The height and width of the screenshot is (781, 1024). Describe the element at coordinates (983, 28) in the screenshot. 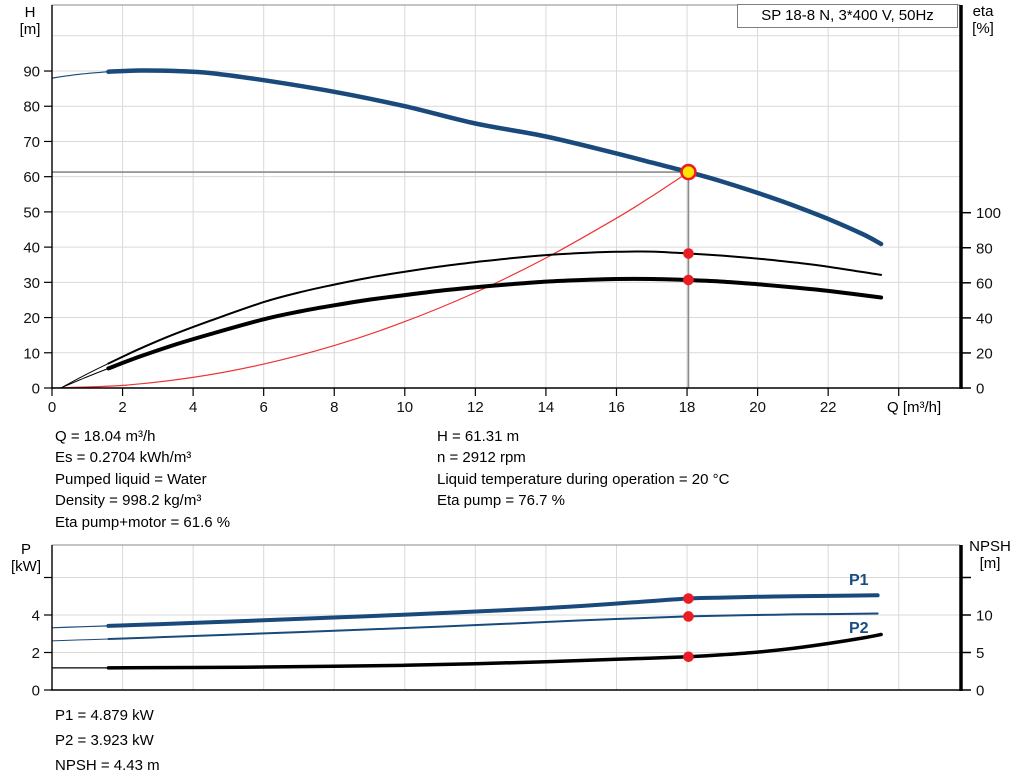

I see `eta-axis-title-unit: [%]` at that location.